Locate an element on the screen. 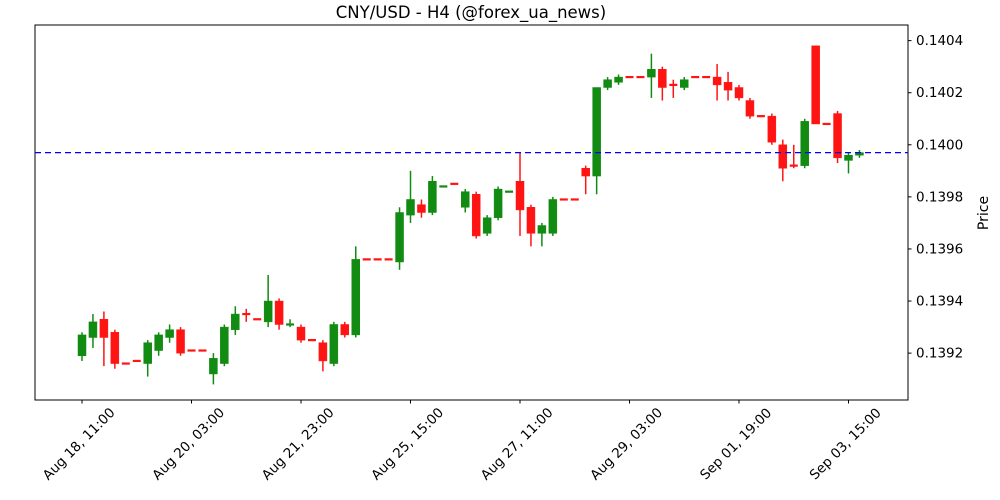  y-tick-label: 0.1394 is located at coordinates (939, 302).